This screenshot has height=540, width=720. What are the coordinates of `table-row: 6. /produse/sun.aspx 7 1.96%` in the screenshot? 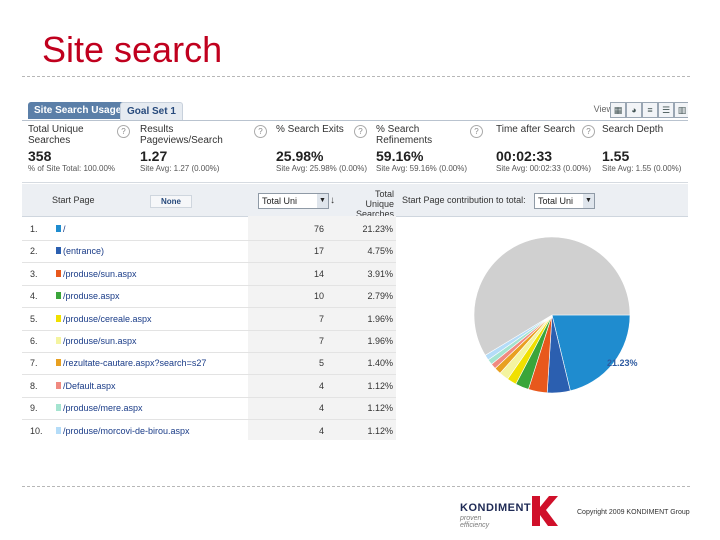 It's located at (209, 341).